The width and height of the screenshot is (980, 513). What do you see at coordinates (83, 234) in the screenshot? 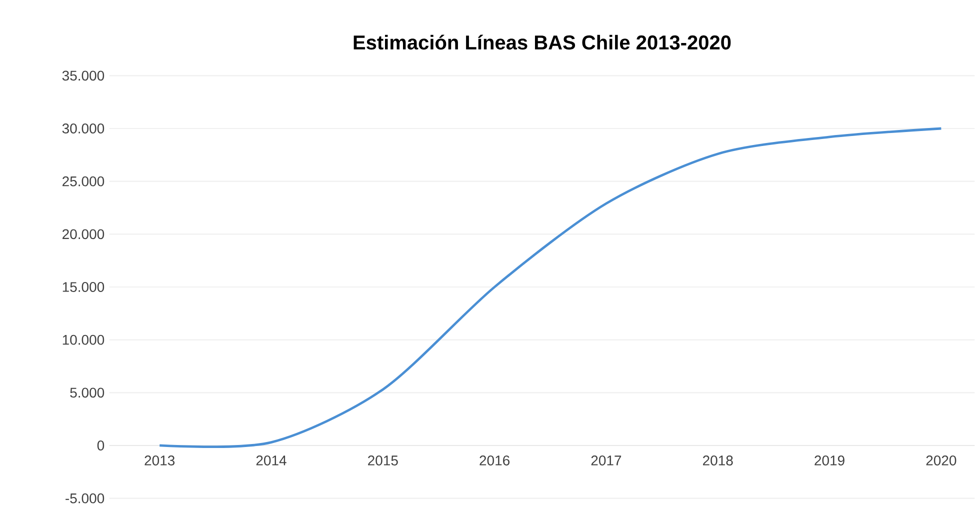
I see `y-tick-label: 20.000` at bounding box center [83, 234].